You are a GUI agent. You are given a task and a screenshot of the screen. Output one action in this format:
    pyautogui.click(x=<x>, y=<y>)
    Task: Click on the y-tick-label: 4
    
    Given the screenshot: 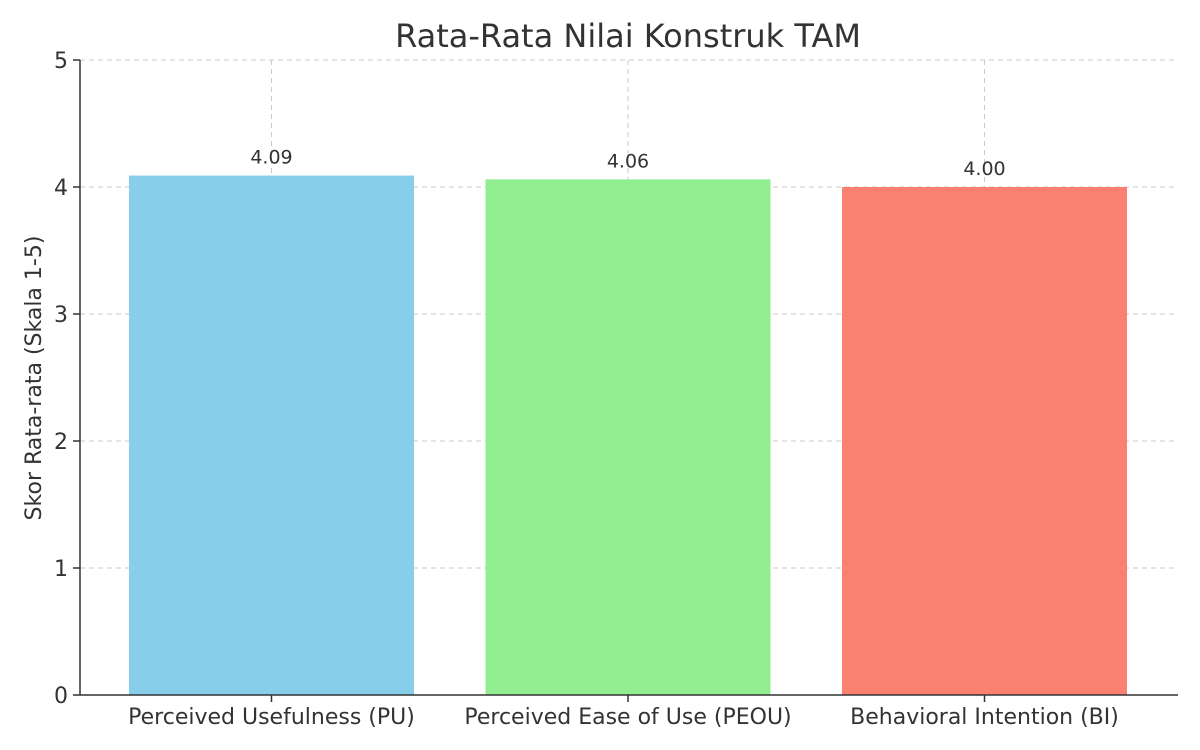 What is the action you would take?
    pyautogui.click(x=61, y=188)
    